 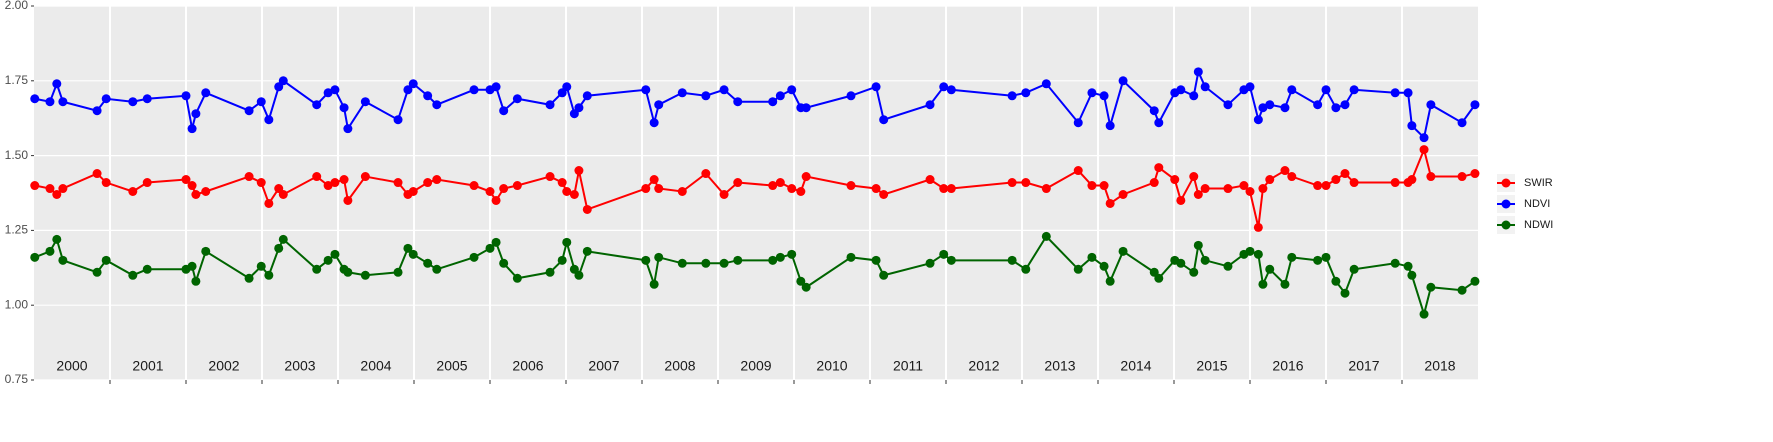 What do you see at coordinates (983, 366) in the screenshot?
I see `year-label: 2012` at bounding box center [983, 366].